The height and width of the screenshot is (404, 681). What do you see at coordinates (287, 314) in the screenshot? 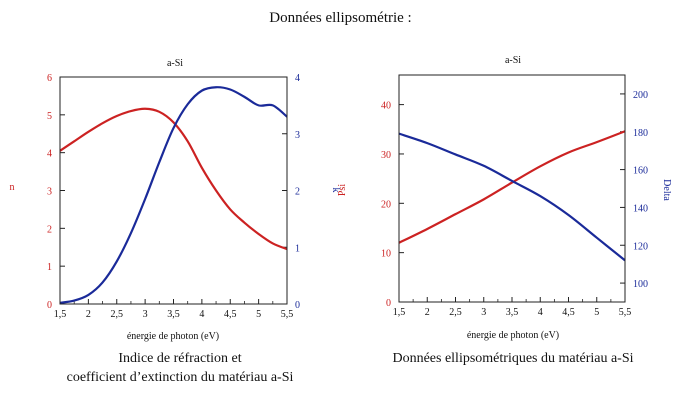
I see `chart-1-x-tick-label: 5,5` at bounding box center [287, 314].